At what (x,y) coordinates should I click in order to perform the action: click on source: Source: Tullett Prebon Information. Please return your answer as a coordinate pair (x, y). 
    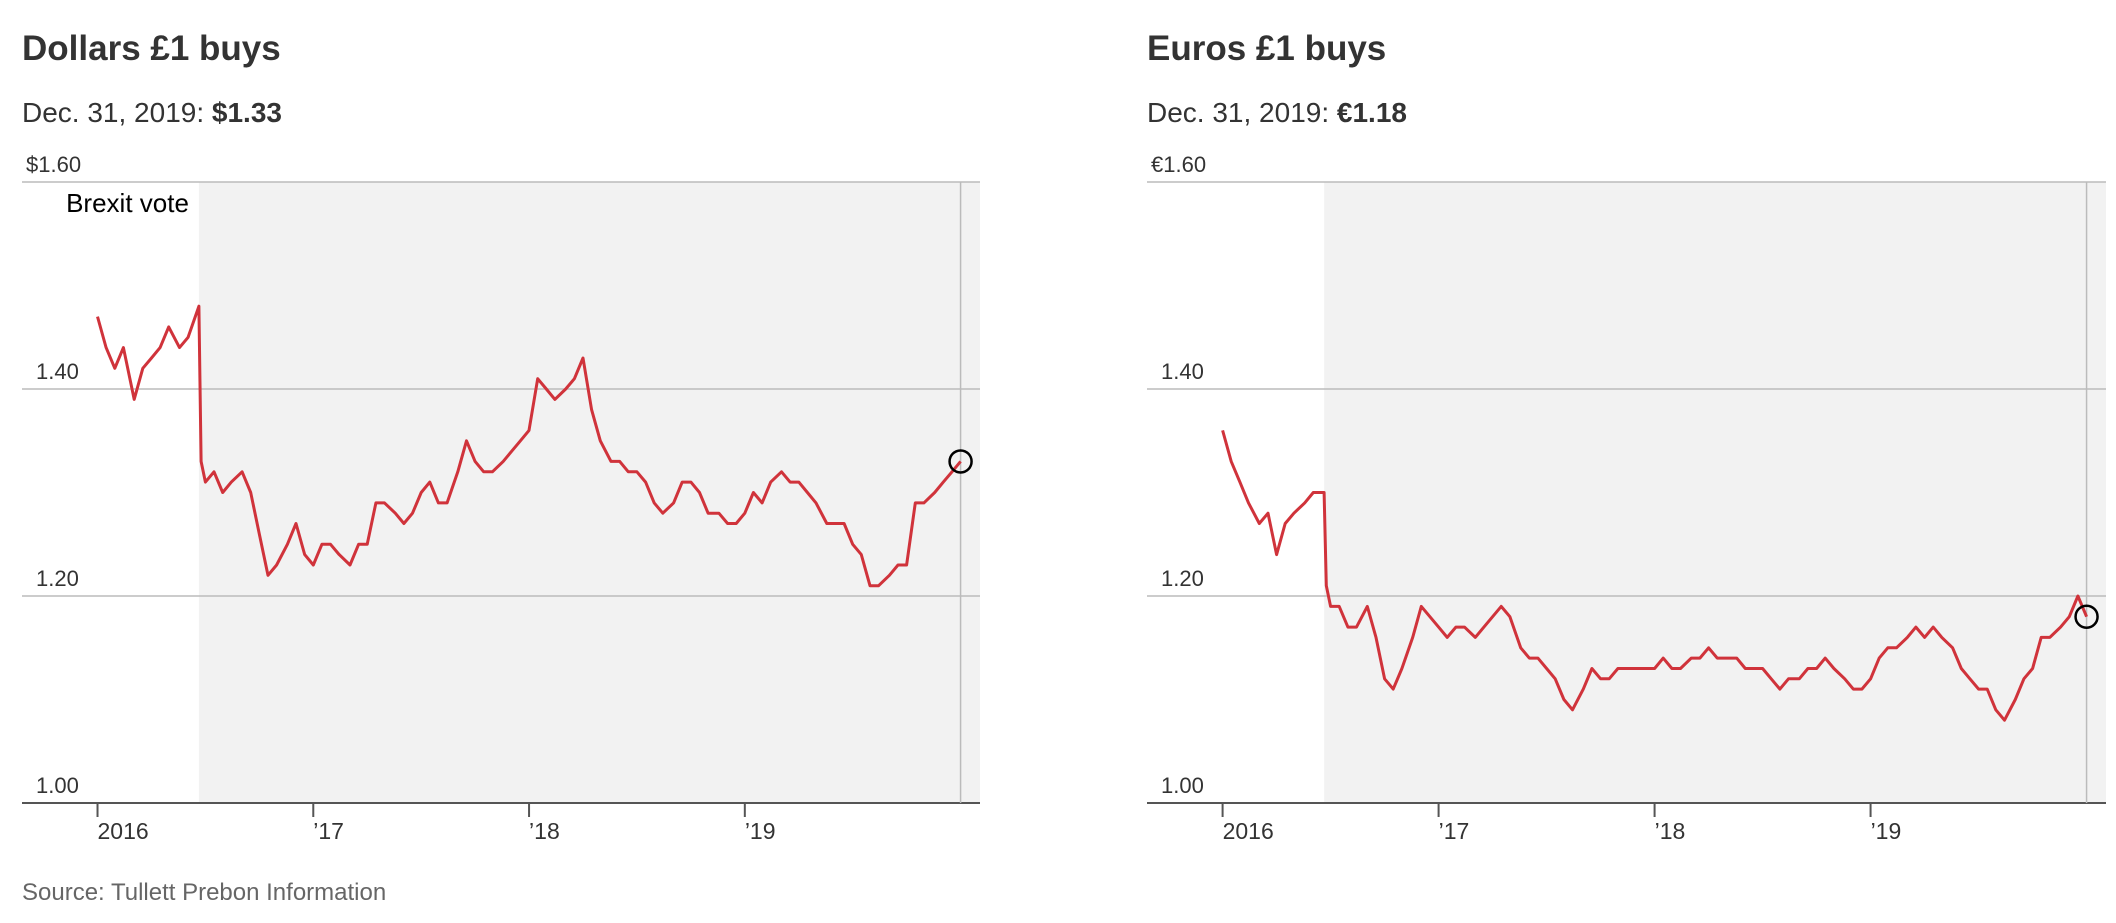
    Looking at the image, I should click on (204, 892).